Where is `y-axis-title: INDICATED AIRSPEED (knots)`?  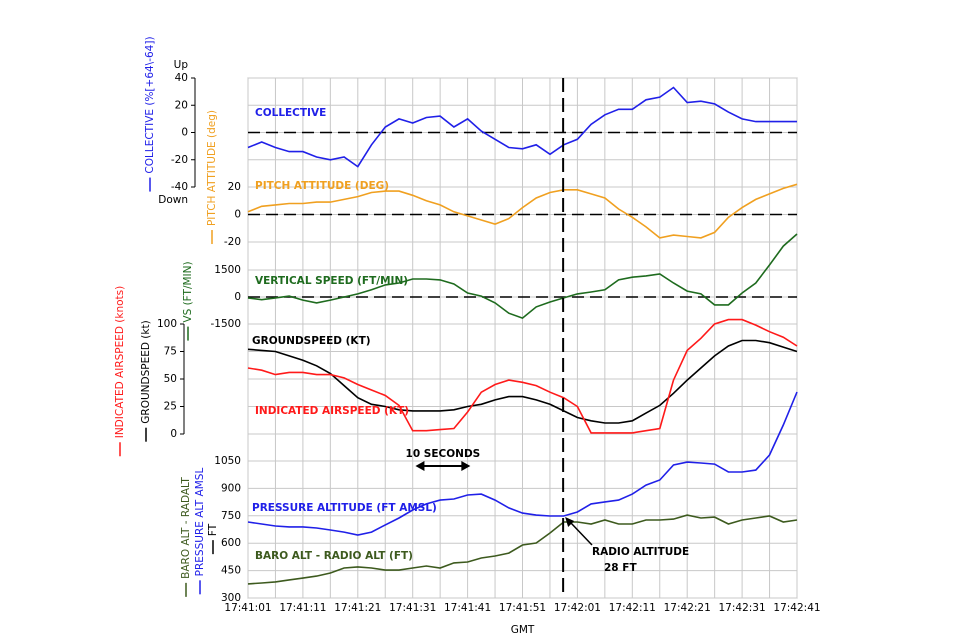
y-axis-title: INDICATED AIRSPEED (knots) is located at coordinates (120, 362).